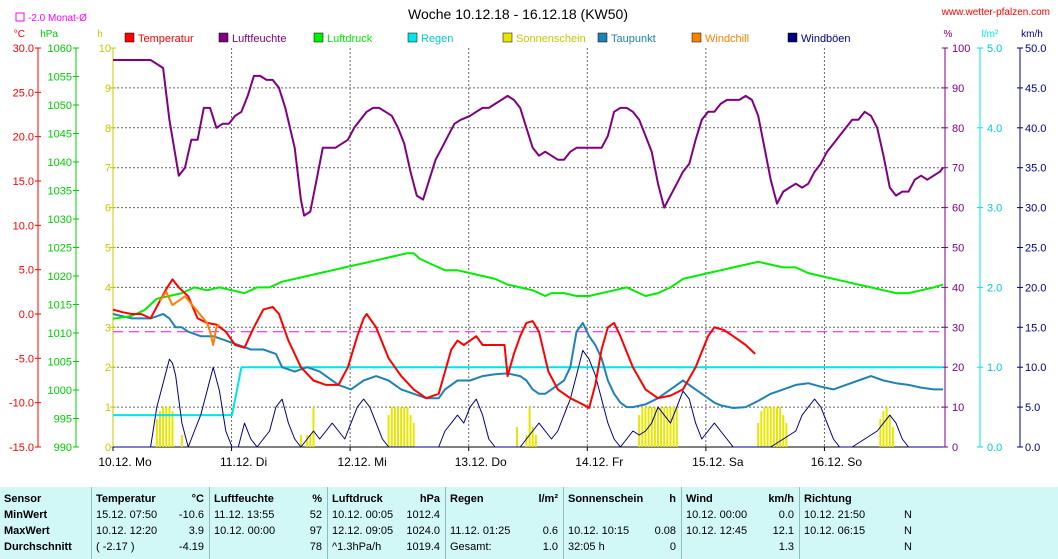 The height and width of the screenshot is (559, 1058). What do you see at coordinates (60, 363) in the screenshot?
I see `pressure-tick-label: 1005` at bounding box center [60, 363].